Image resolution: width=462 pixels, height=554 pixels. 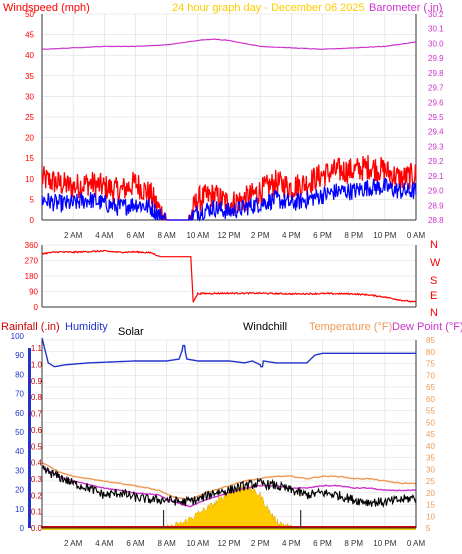 I want to click on barometer-tick-label: 29.1, so click(x=436, y=176).